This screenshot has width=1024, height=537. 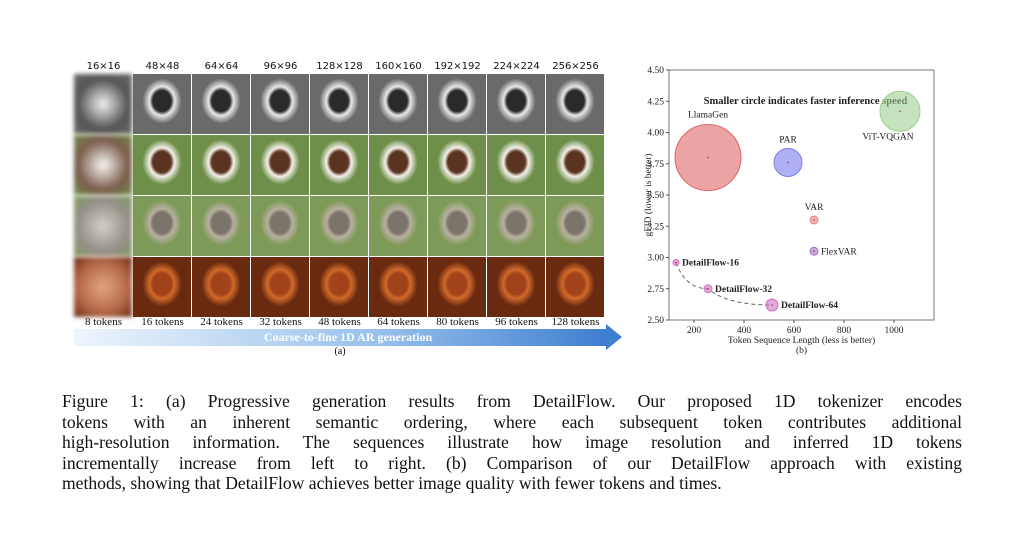 I want to click on resolution-label: 192×192, so click(x=457, y=66).